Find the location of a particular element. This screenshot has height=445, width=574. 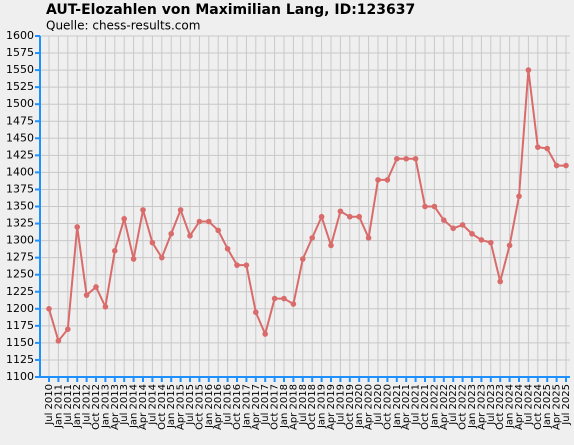

x-tick-label: Jul 2020 is located at coordinates (378, 405).